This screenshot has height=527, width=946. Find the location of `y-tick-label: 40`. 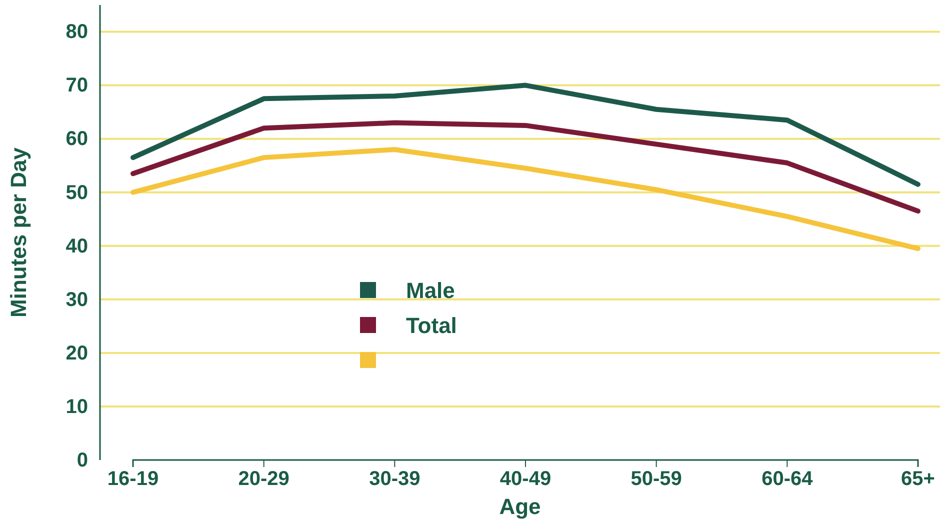

y-tick-label: 40 is located at coordinates (77, 246).